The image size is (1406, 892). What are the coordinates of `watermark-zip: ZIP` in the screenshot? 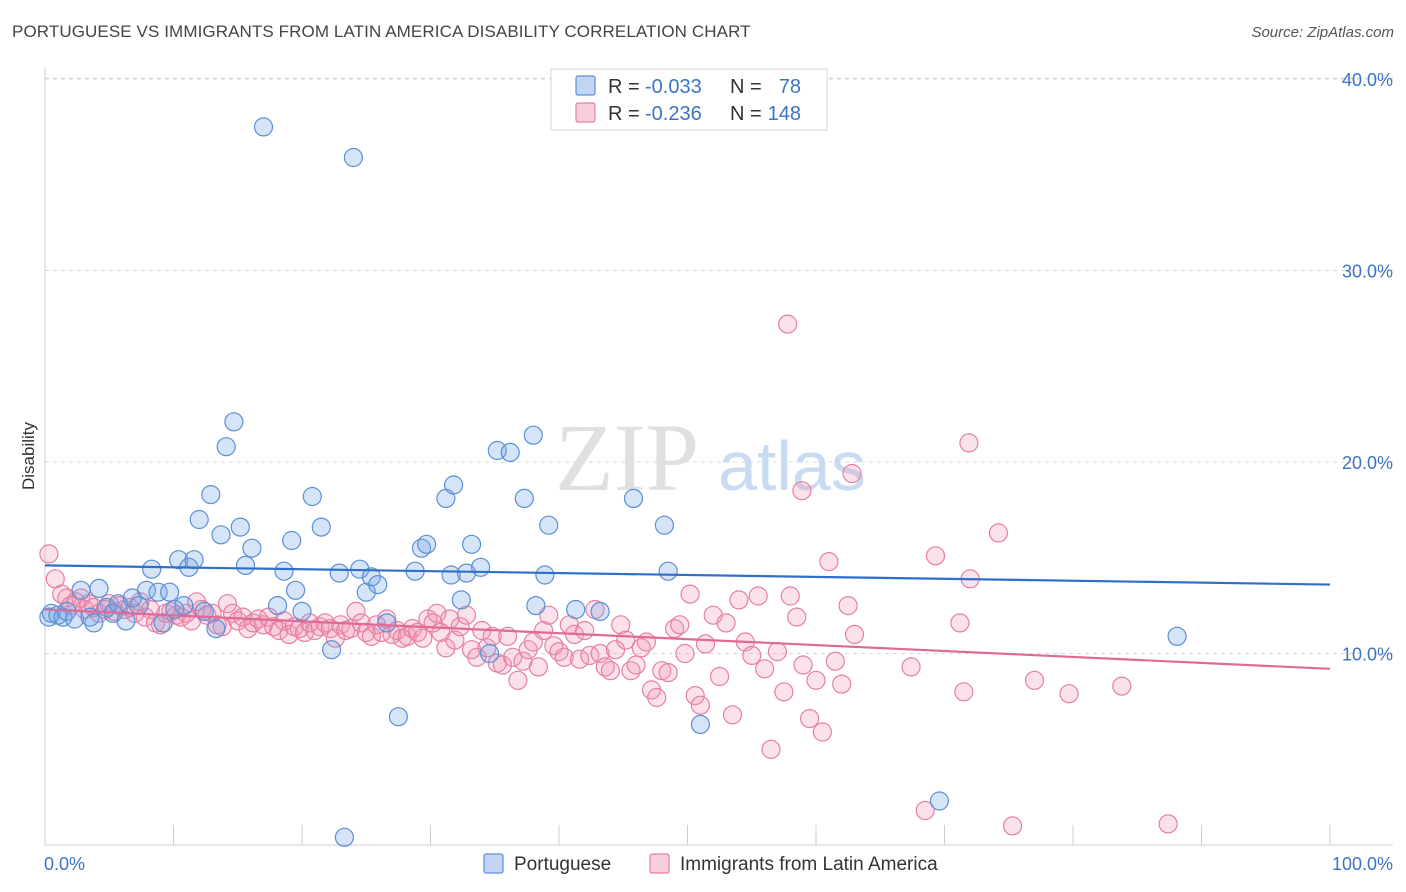 It's located at (627, 457).